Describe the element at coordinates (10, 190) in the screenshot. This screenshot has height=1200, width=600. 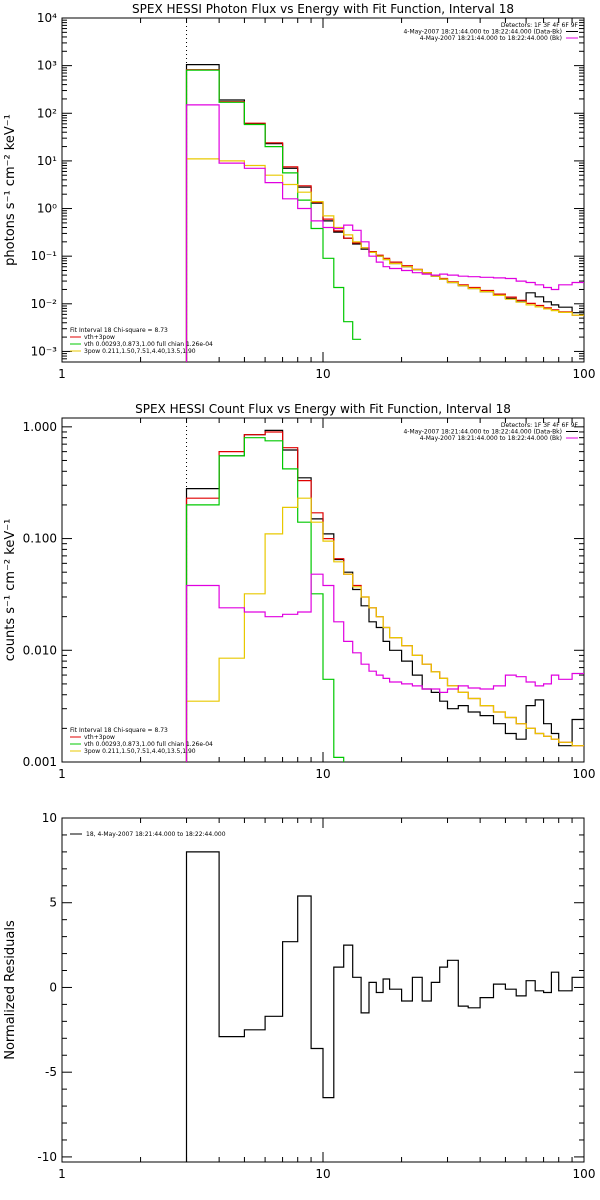
I see `y-axis-label: photons s⁻¹ cm⁻² keV⁻¹` at that location.